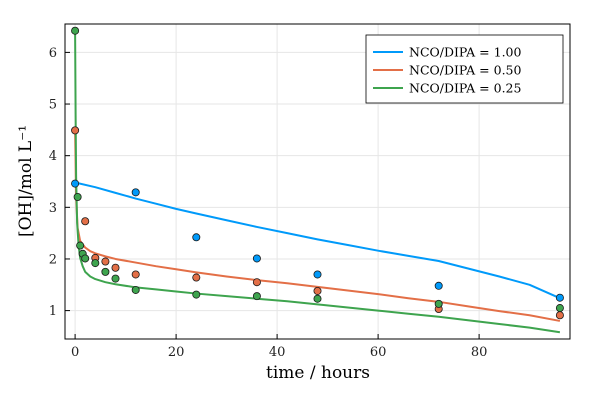  Describe the element at coordinates (53, 259) in the screenshot. I see `y-tick-label: 2` at that location.